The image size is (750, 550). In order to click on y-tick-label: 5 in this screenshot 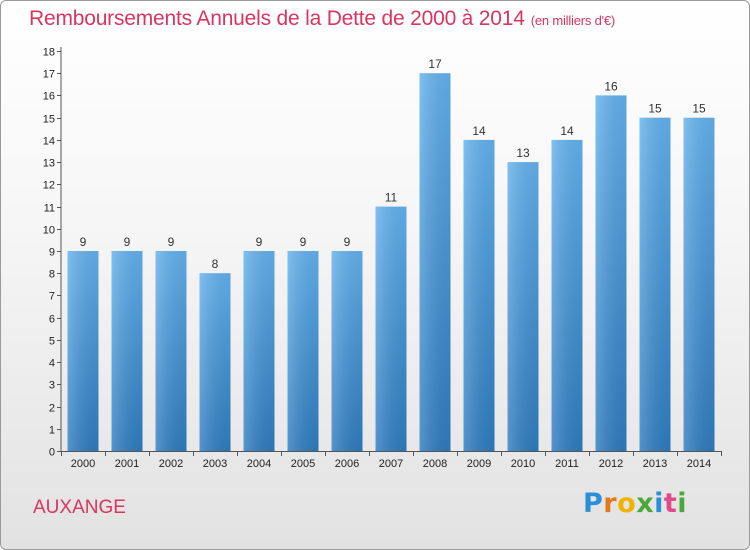, I will do `click(52, 342)`.